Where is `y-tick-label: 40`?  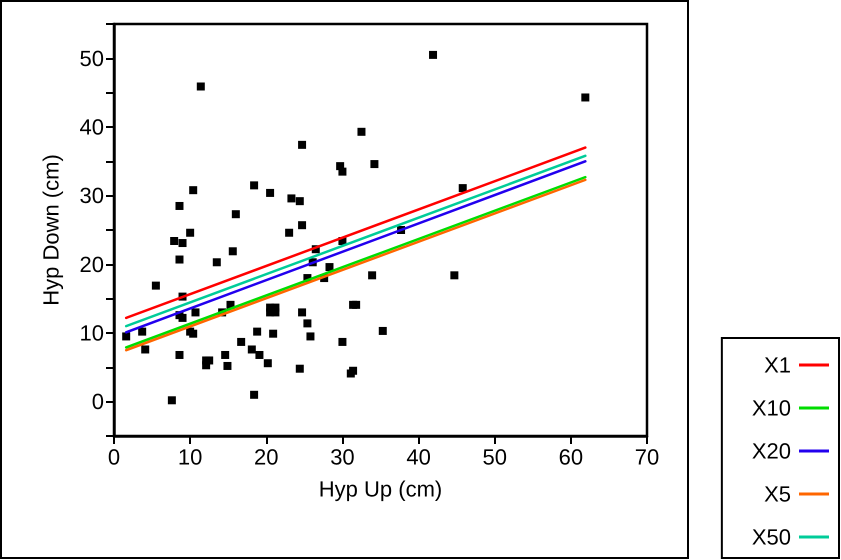 y-tick-label: 40 is located at coordinates (92, 127).